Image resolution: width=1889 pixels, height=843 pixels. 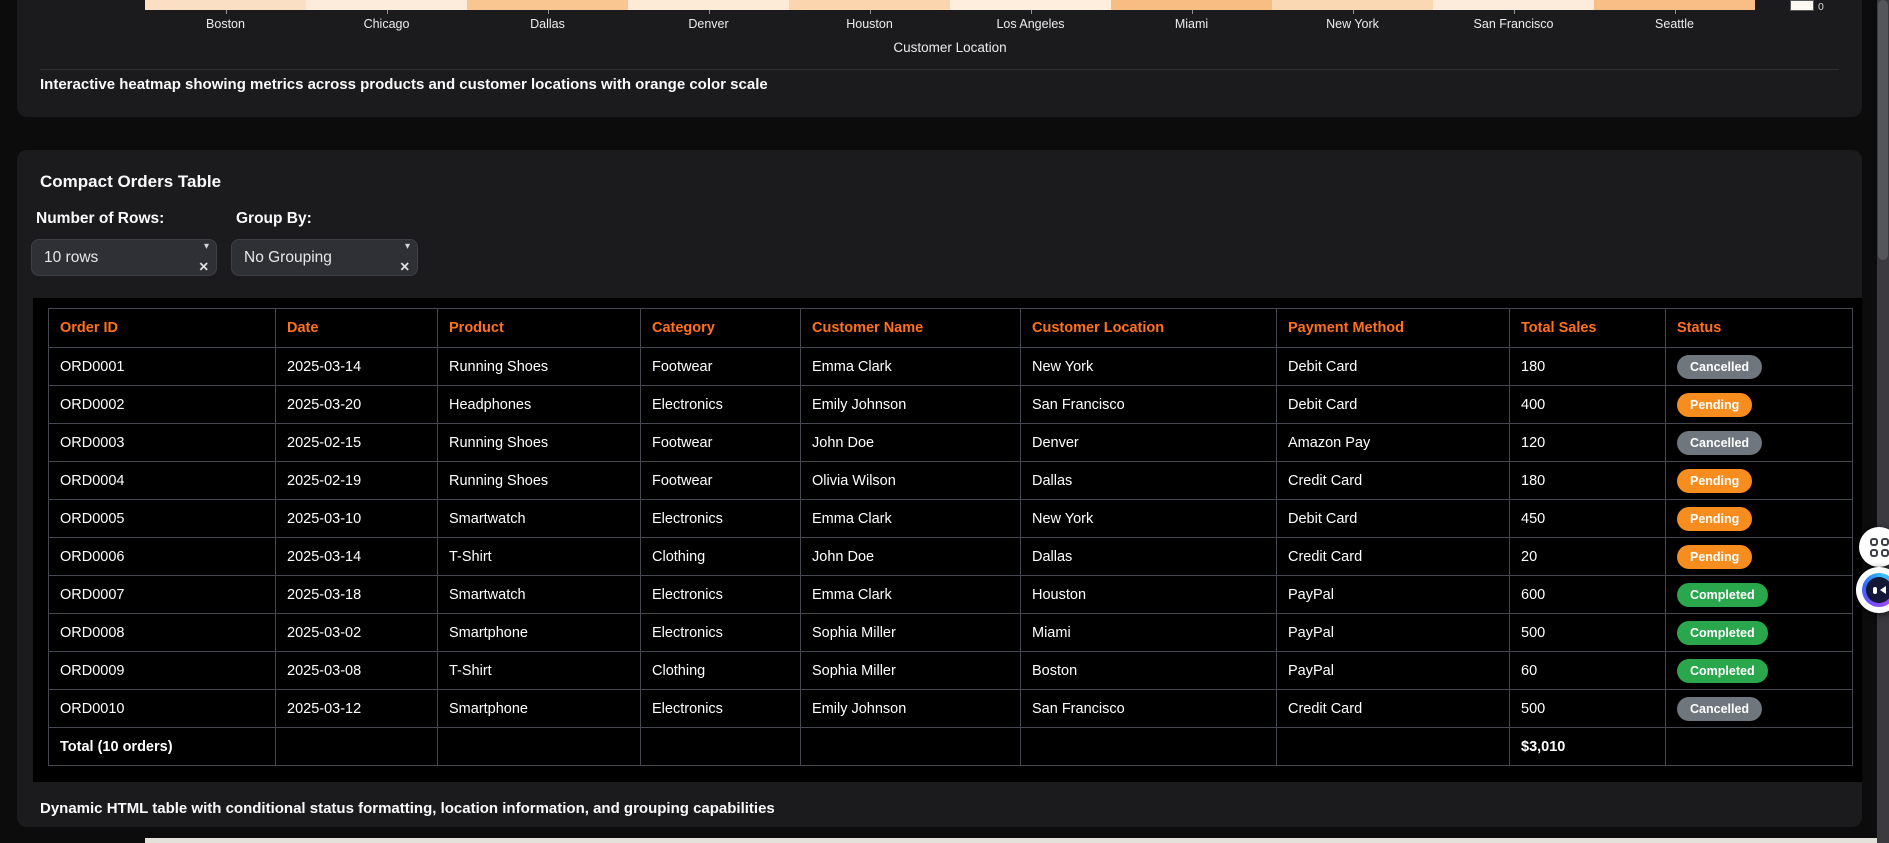 What do you see at coordinates (1393, 708) in the screenshot?
I see `table-cell: Credit Card` at bounding box center [1393, 708].